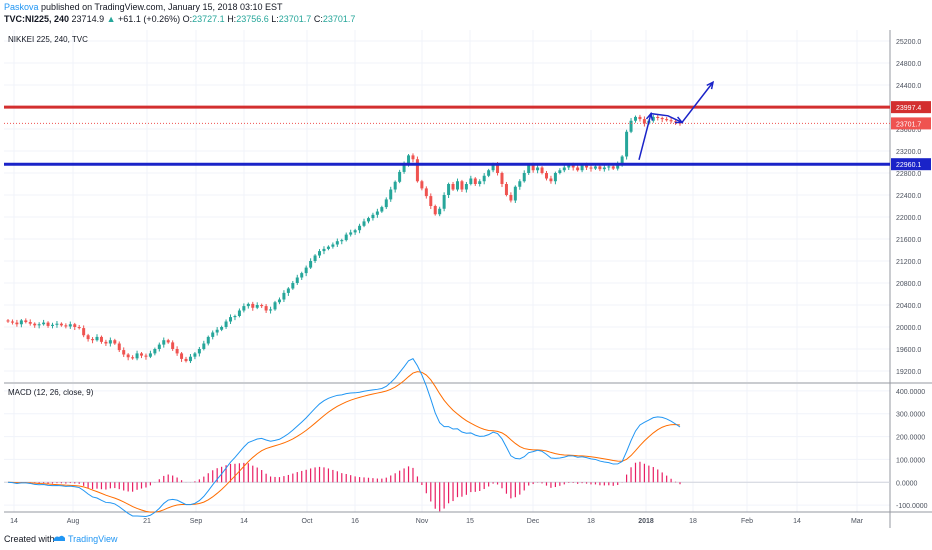 The image size is (932, 550). What do you see at coordinates (908, 42) in the screenshot?
I see `price-axis-tick-label: 25200.0` at bounding box center [908, 42].